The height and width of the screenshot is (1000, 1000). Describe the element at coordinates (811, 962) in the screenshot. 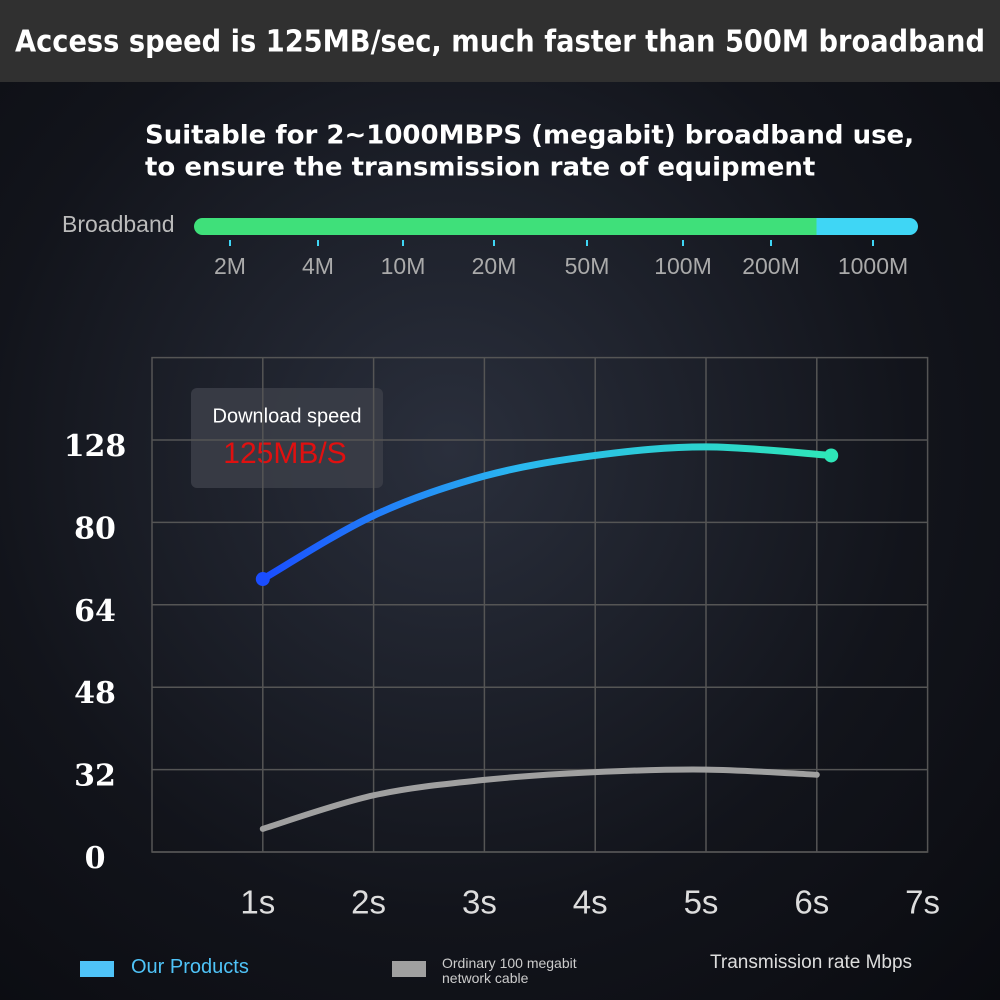

I see `x-axis-label: Transmission rate Mbps` at that location.